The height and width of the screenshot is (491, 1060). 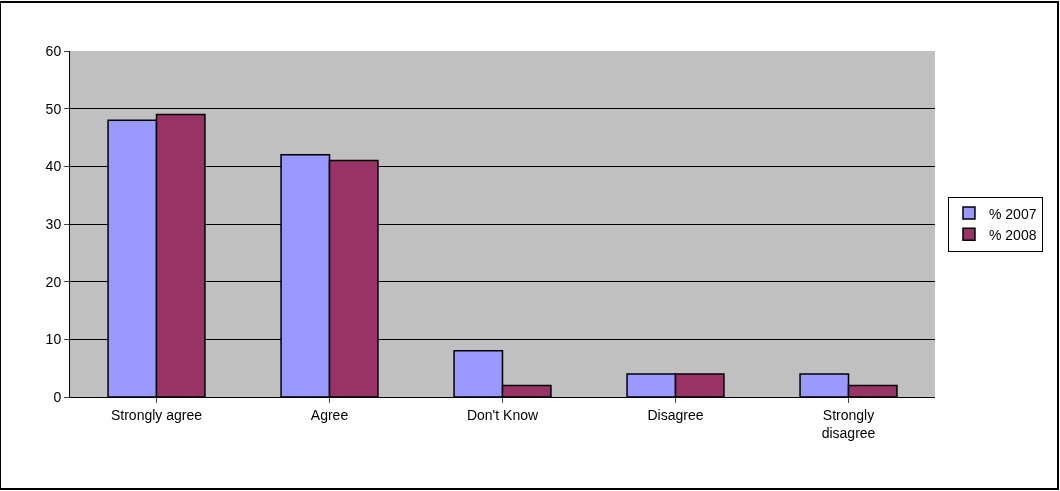 I want to click on y-tick-label: 20, so click(x=53, y=281).